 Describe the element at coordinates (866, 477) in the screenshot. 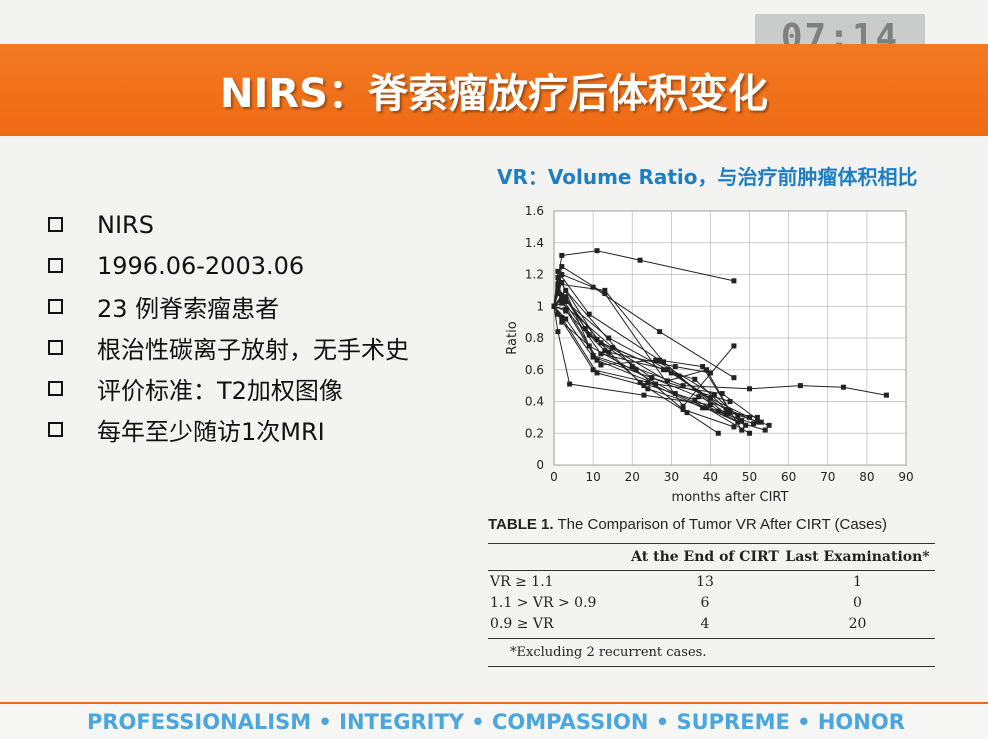

I see `x-tick-label: 80` at that location.